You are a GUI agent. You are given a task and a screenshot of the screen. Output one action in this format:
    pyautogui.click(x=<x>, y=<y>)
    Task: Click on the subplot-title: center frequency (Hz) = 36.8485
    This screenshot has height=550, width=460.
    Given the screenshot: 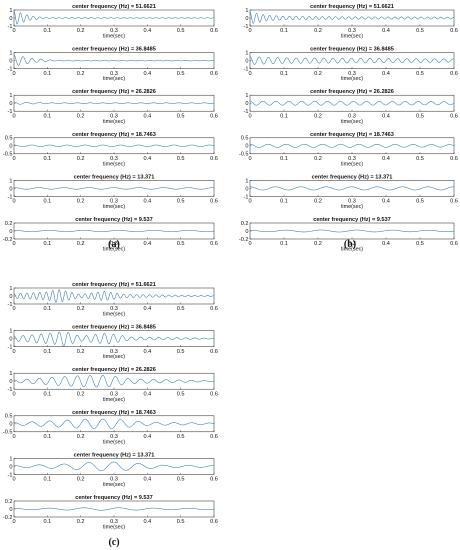 What is the action you would take?
    pyautogui.click(x=114, y=328)
    